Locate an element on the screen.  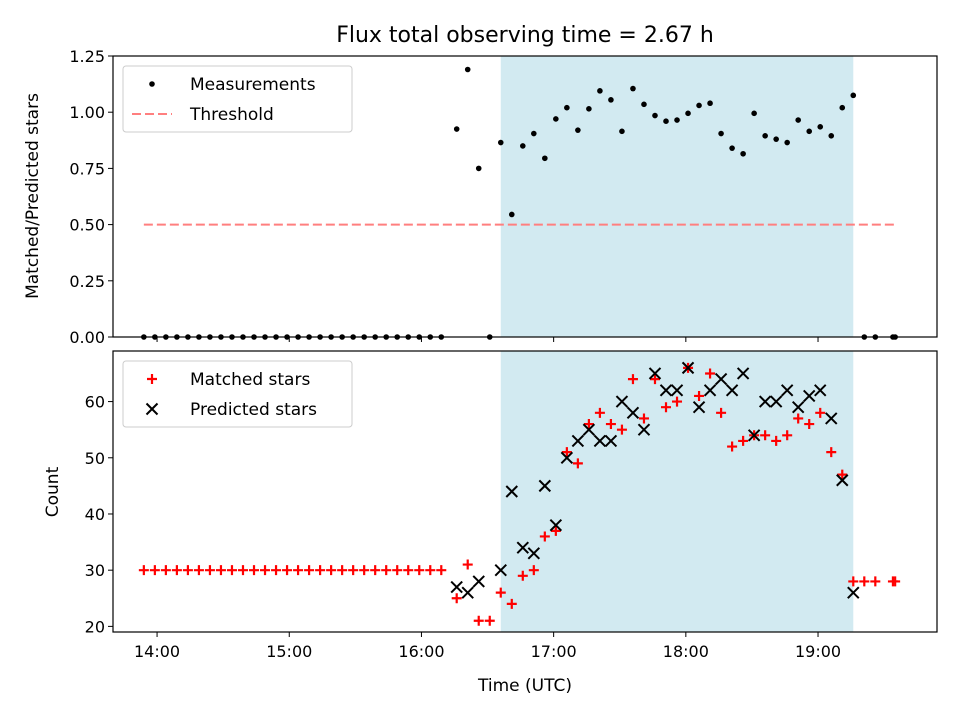
x-tick-label: 15:00 is located at coordinates (289, 651).